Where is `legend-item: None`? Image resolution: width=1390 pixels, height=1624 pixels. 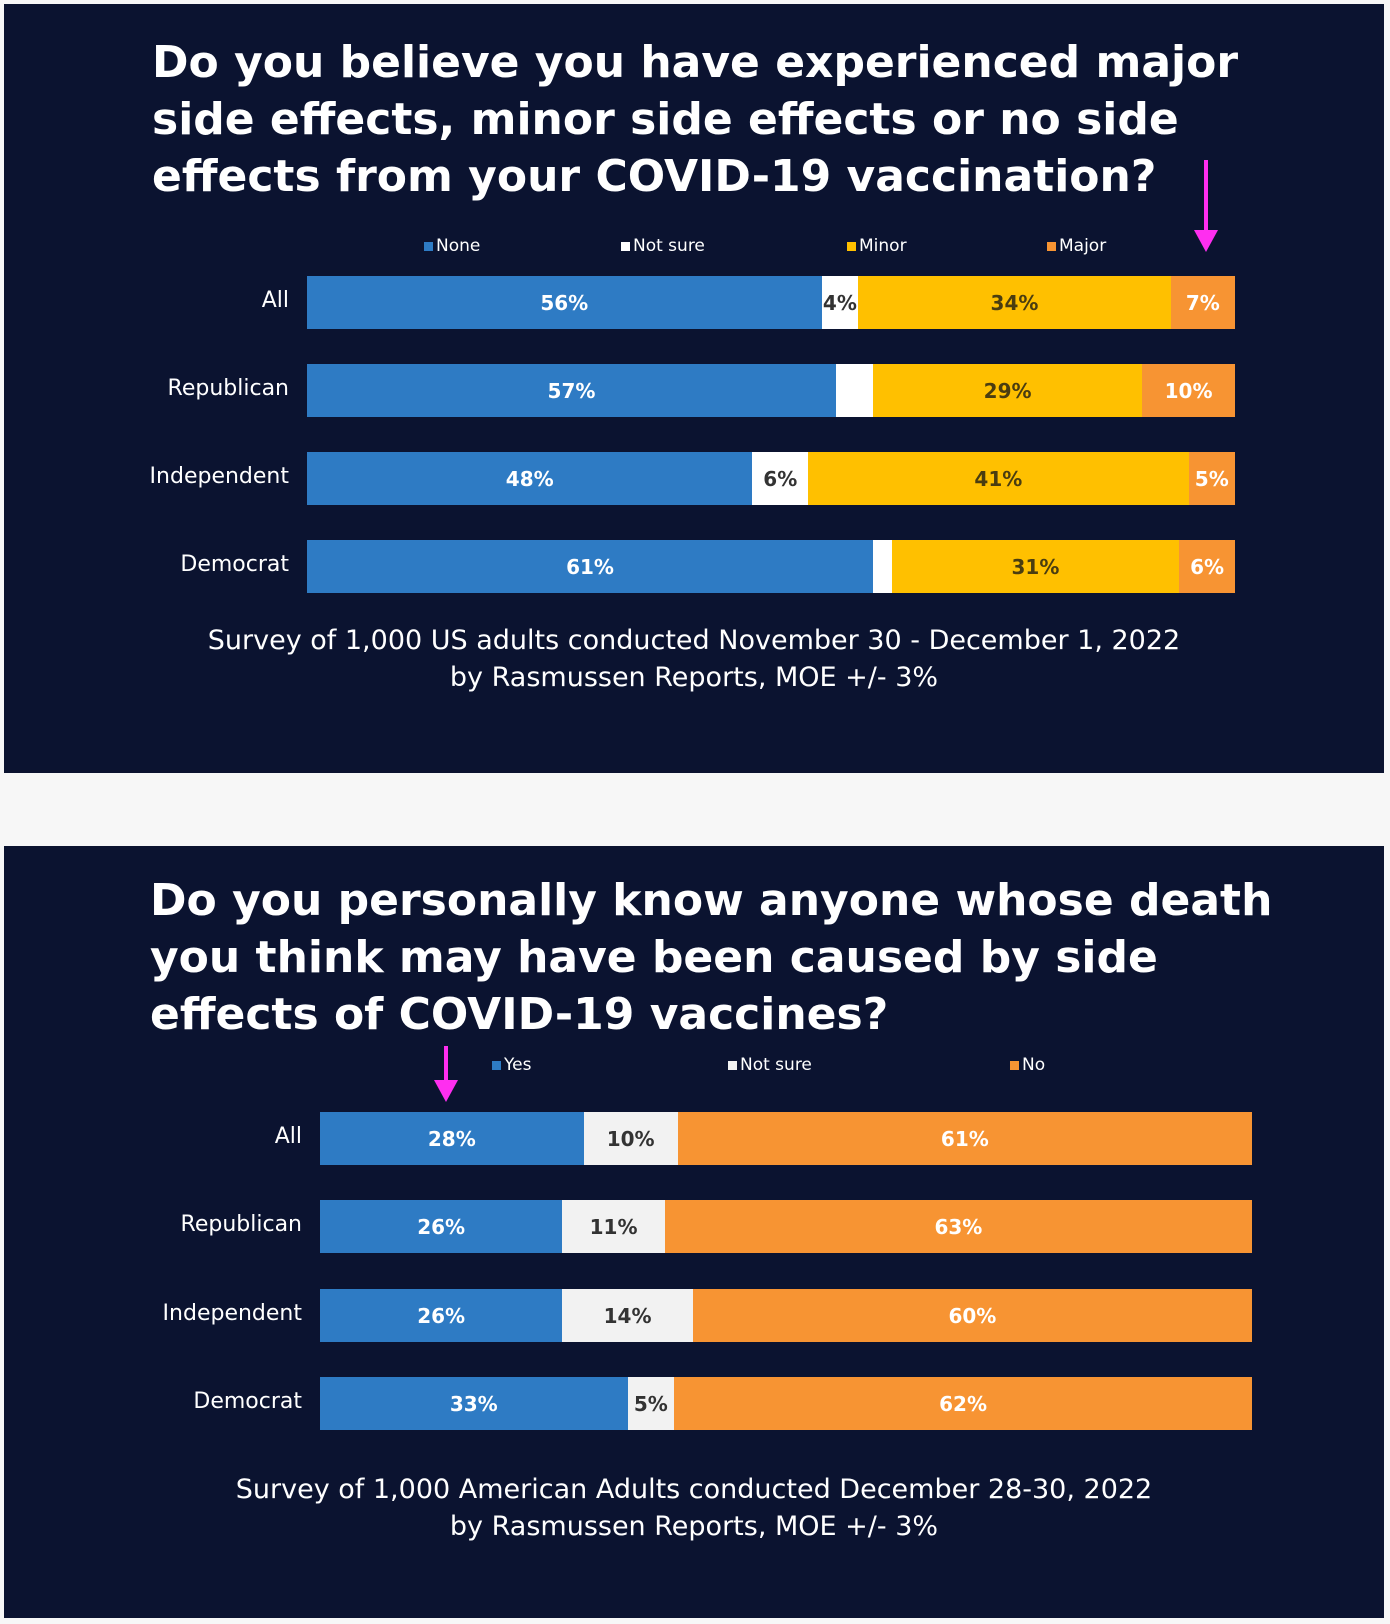 legend-item: None is located at coordinates (452, 246).